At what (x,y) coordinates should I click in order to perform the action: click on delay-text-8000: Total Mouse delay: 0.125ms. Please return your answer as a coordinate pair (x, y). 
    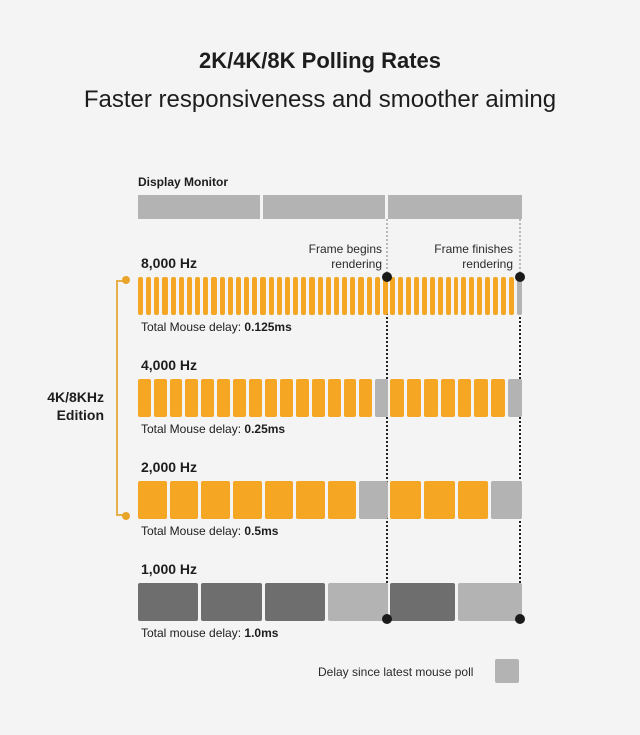
    Looking at the image, I should click on (216, 327).